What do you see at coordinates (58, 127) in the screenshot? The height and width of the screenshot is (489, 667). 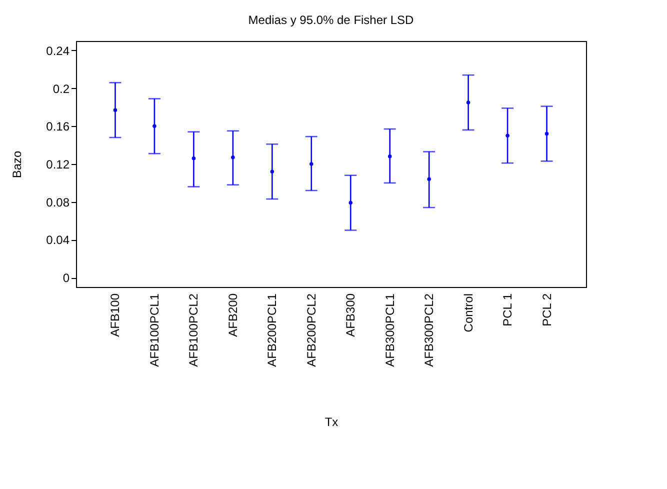 I see `y-tick-label: 0.16` at bounding box center [58, 127].